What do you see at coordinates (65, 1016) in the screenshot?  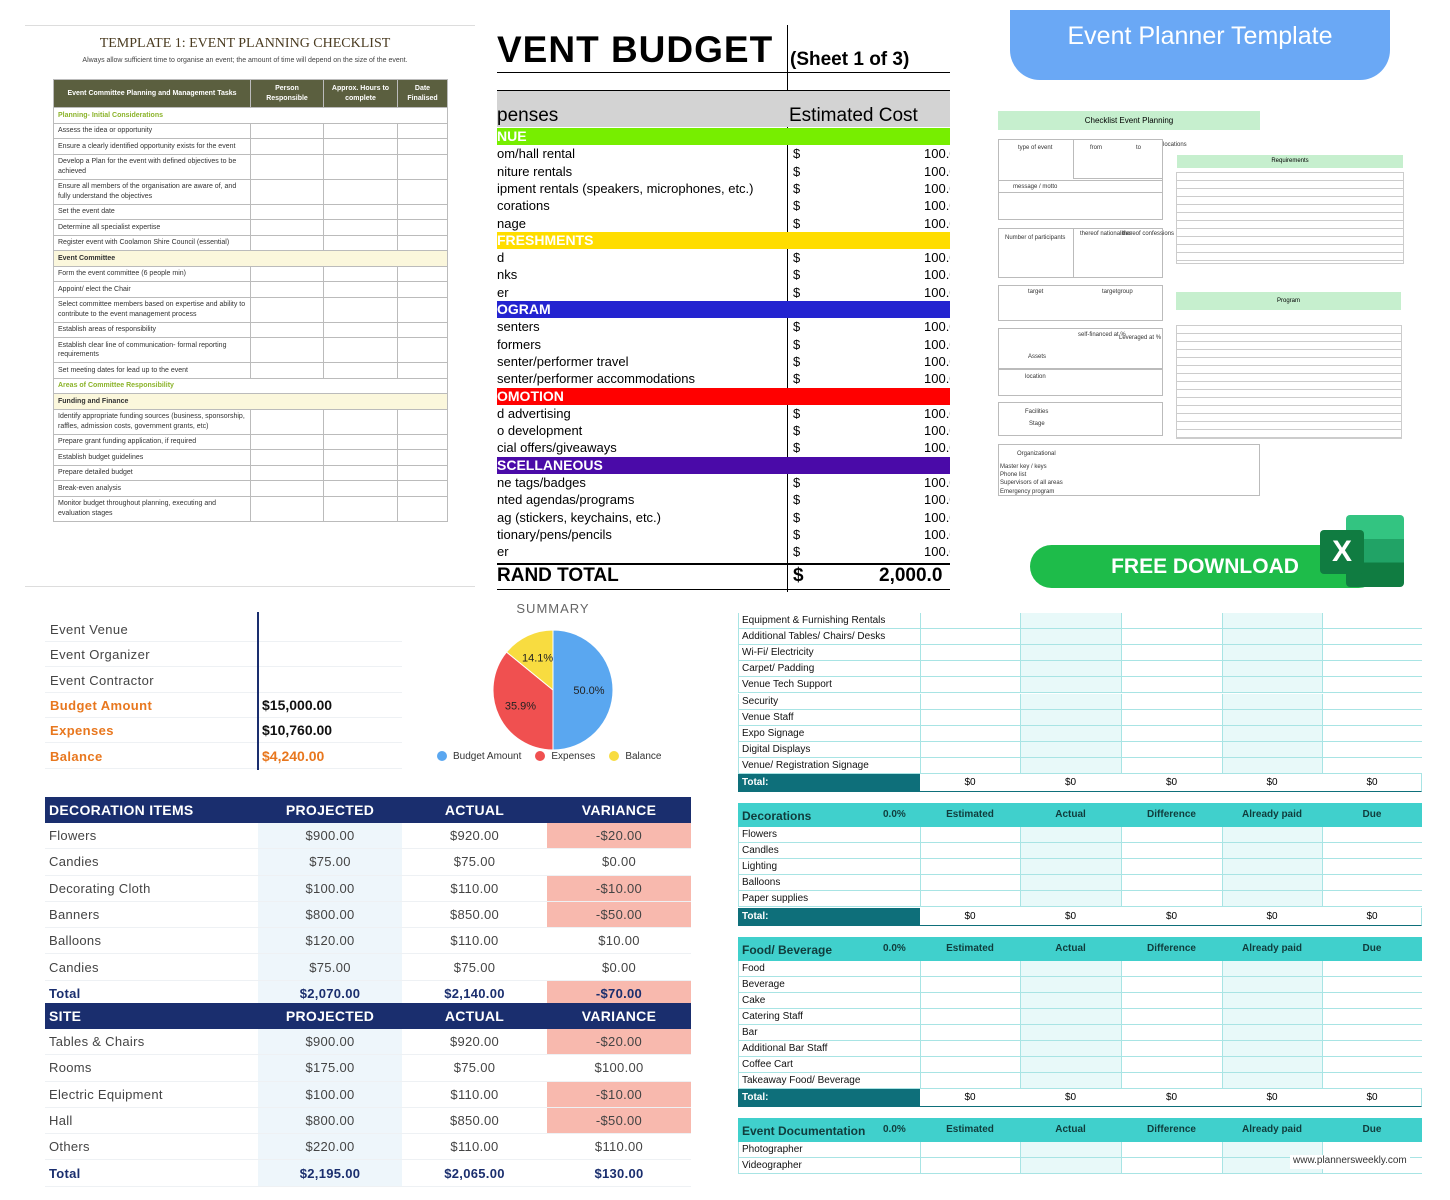 I see `column-header: SITE` at bounding box center [65, 1016].